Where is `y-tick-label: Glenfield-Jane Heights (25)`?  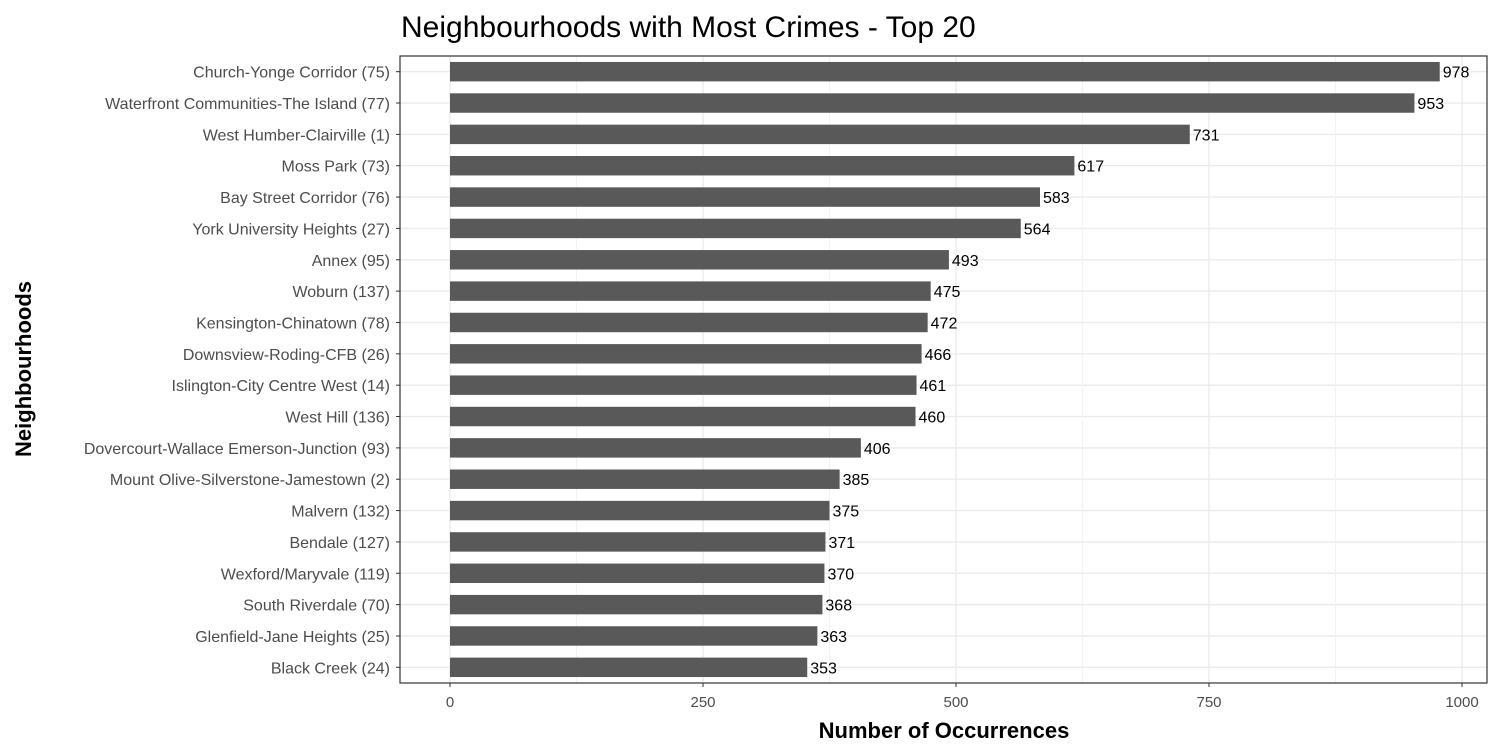
y-tick-label: Glenfield-Jane Heights (25) is located at coordinates (292, 637).